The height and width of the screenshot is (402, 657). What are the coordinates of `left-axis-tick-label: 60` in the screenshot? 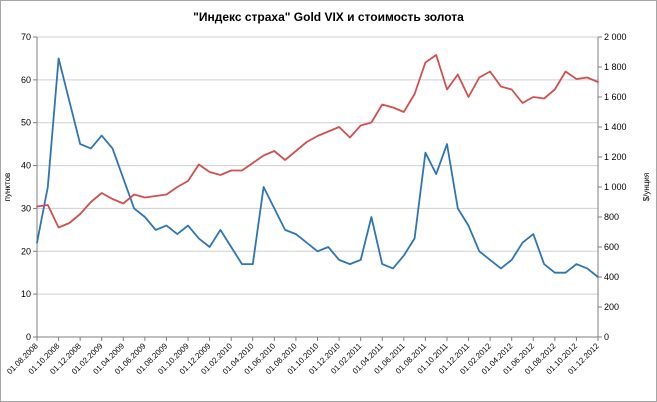 It's located at (26, 80).